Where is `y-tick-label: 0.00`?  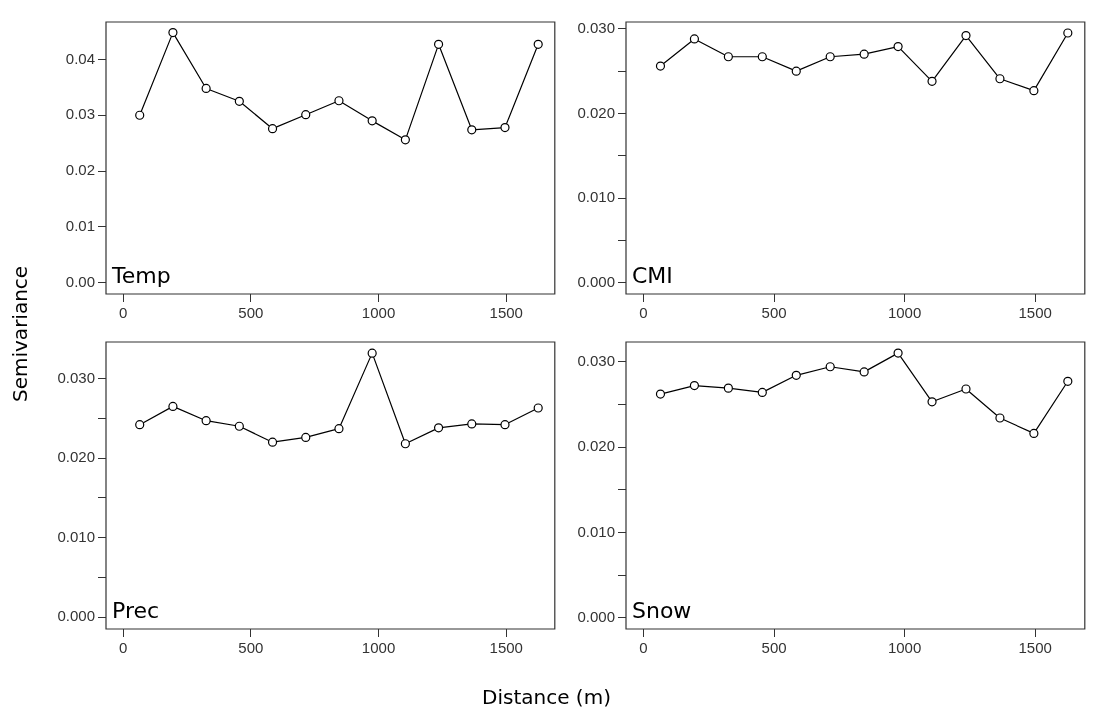
y-tick-label: 0.00 is located at coordinates (80, 281).